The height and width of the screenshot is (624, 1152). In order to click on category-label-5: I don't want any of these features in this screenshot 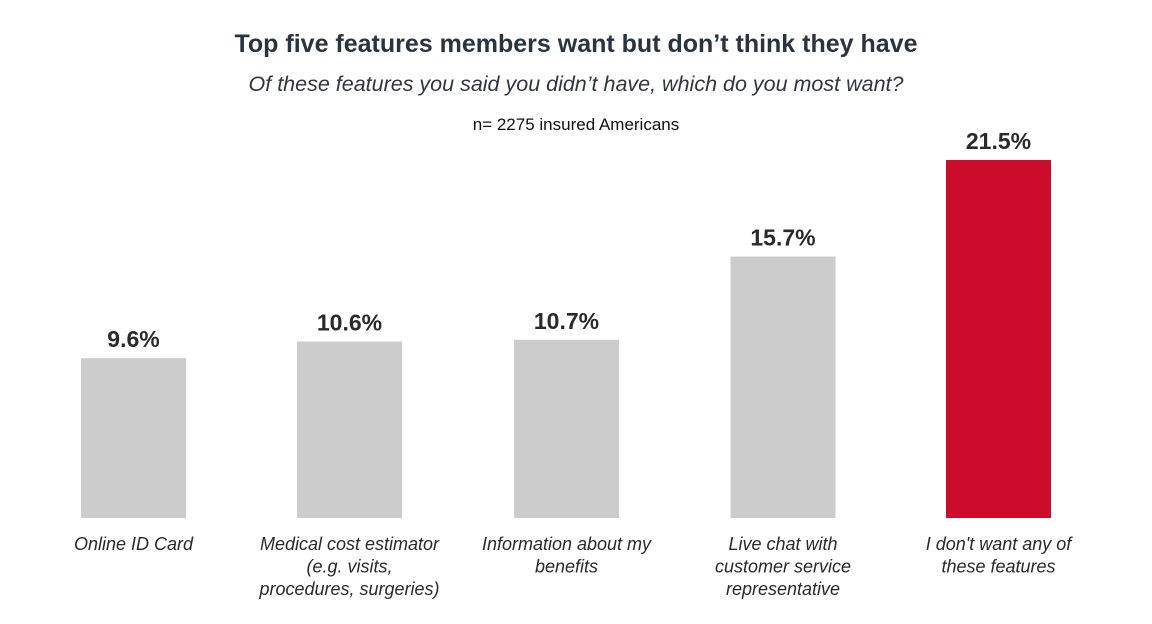, I will do `click(1000, 555)`.